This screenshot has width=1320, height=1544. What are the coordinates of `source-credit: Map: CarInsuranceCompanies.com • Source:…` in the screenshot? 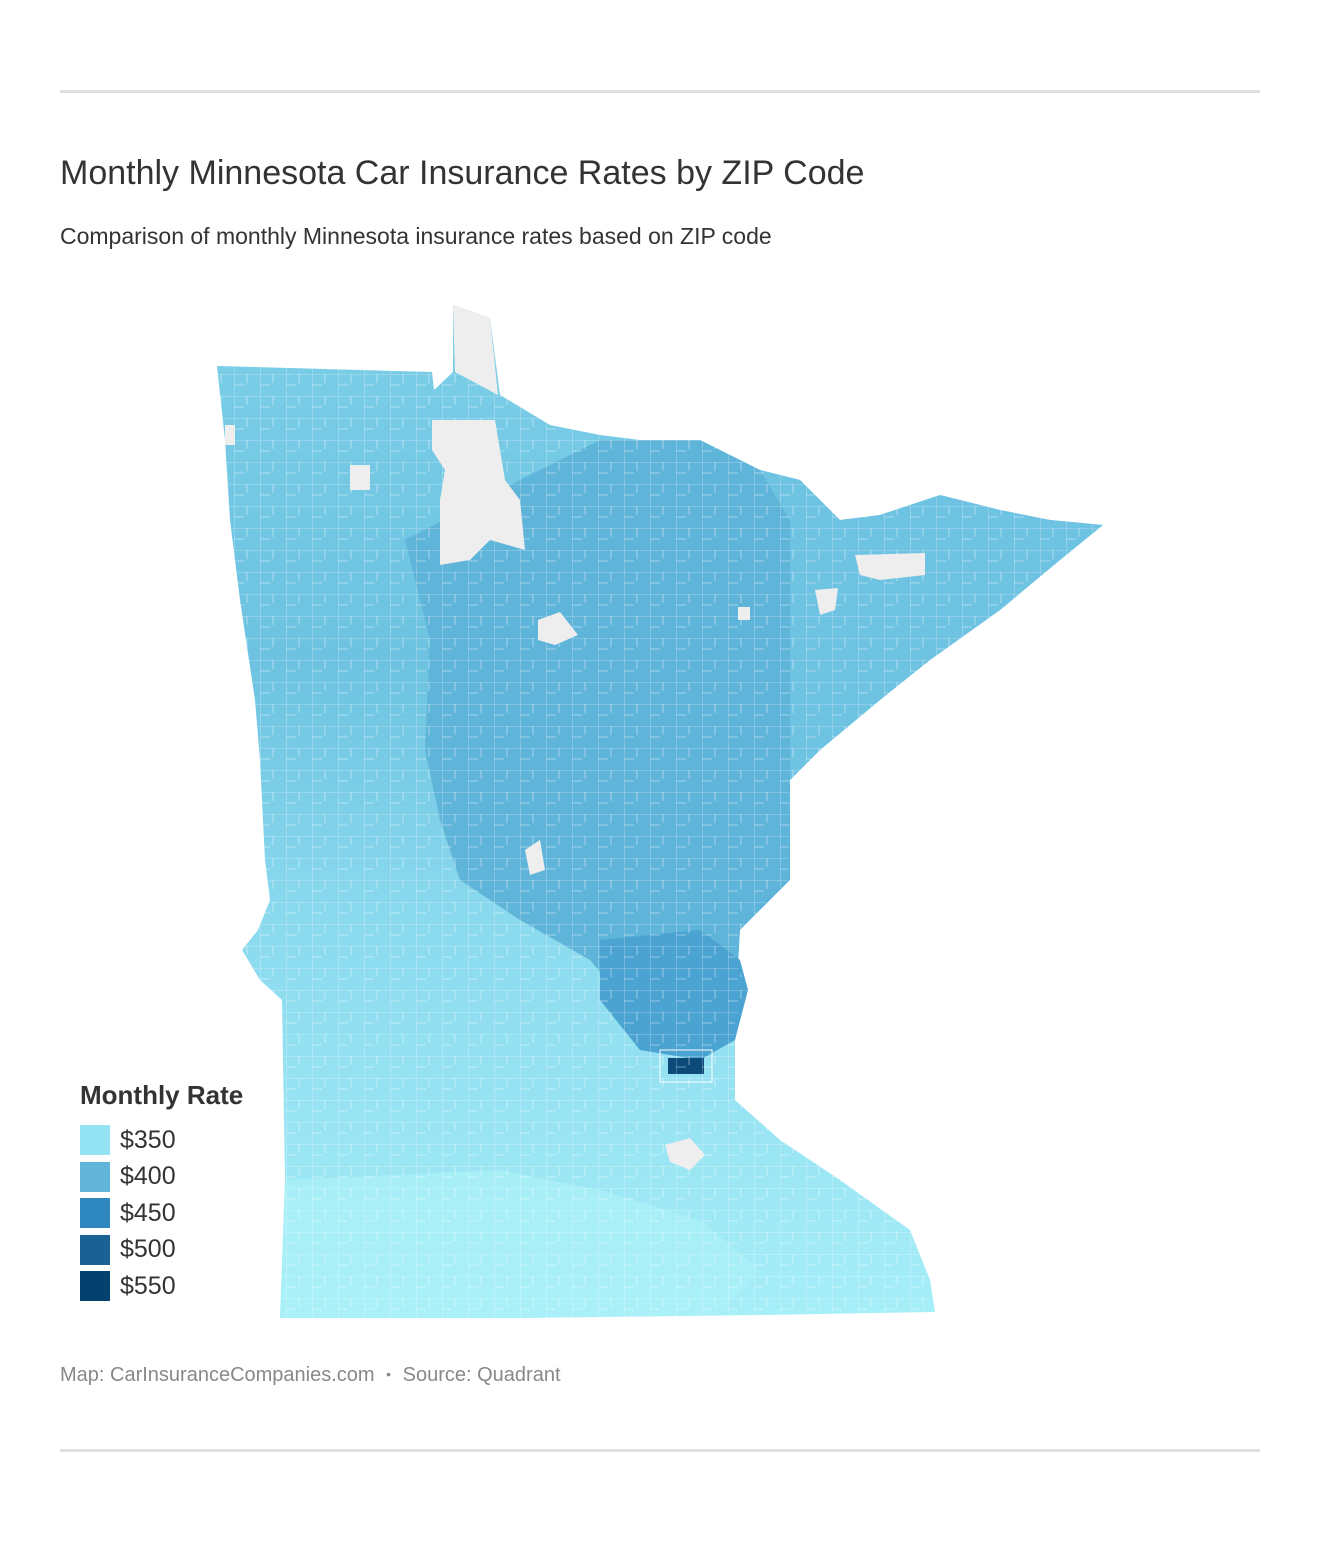 It's located at (310, 1375).